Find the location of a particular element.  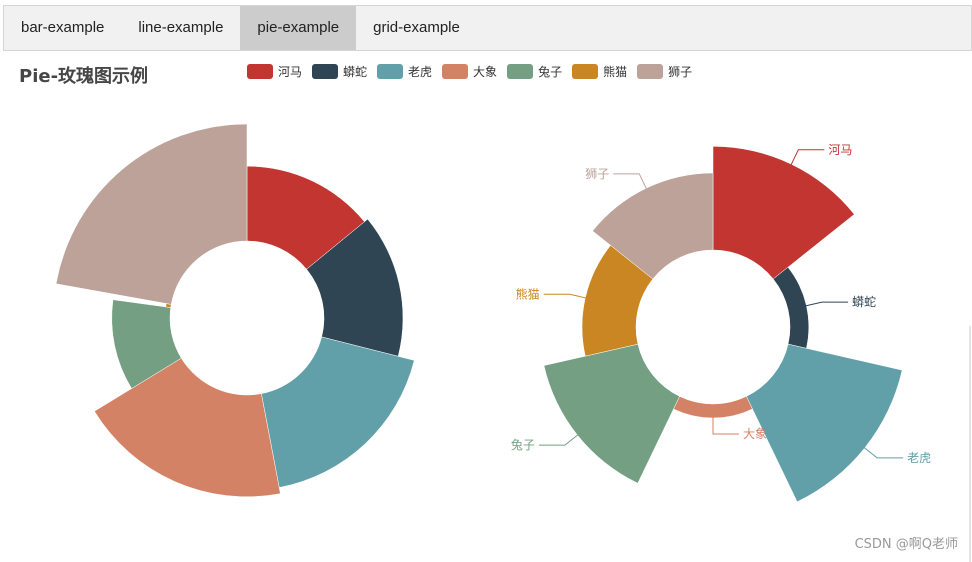

legend-item: 熊猫 is located at coordinates (599, 71).